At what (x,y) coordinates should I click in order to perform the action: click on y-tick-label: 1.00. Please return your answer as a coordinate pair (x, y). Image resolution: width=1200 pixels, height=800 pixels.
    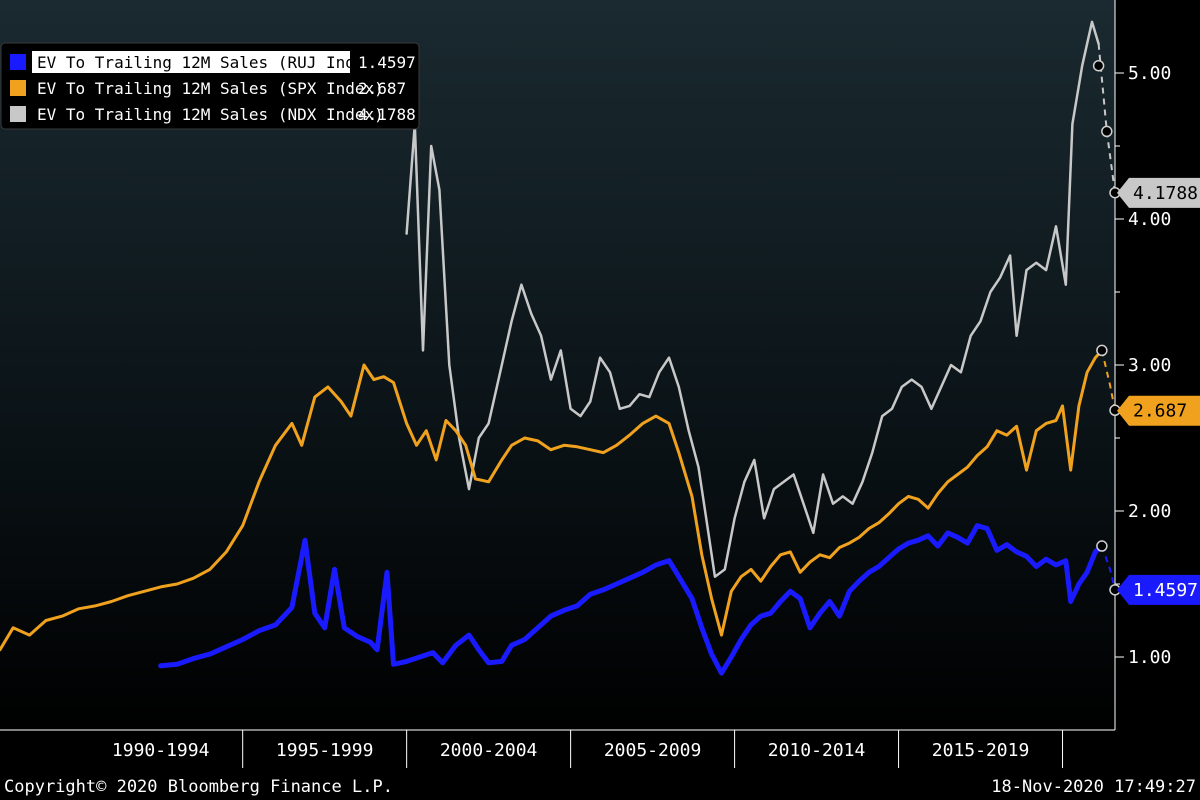
    Looking at the image, I should click on (1149, 657).